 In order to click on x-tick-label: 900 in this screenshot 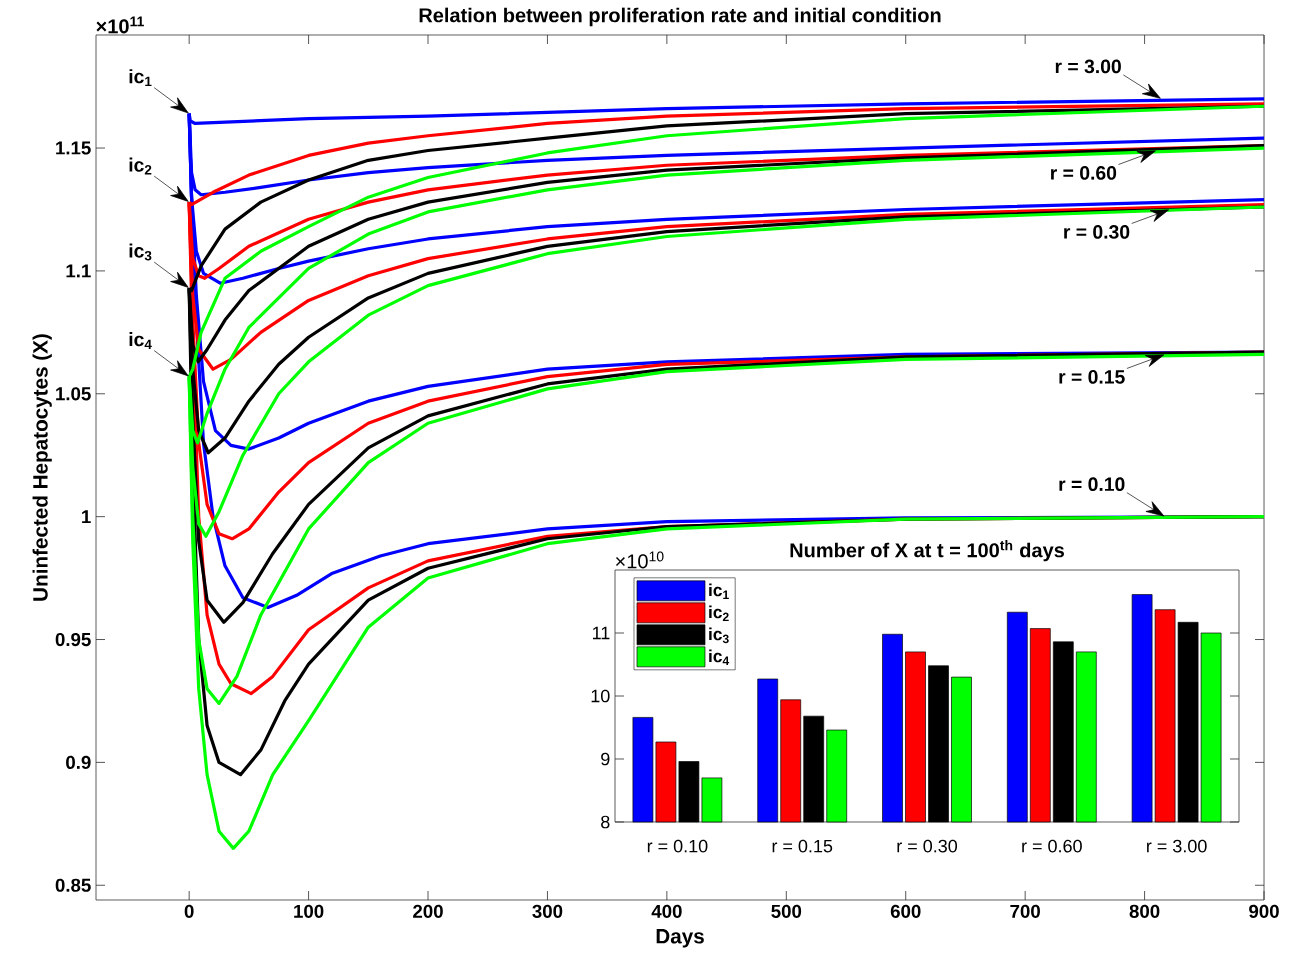, I will do `click(1264, 911)`.